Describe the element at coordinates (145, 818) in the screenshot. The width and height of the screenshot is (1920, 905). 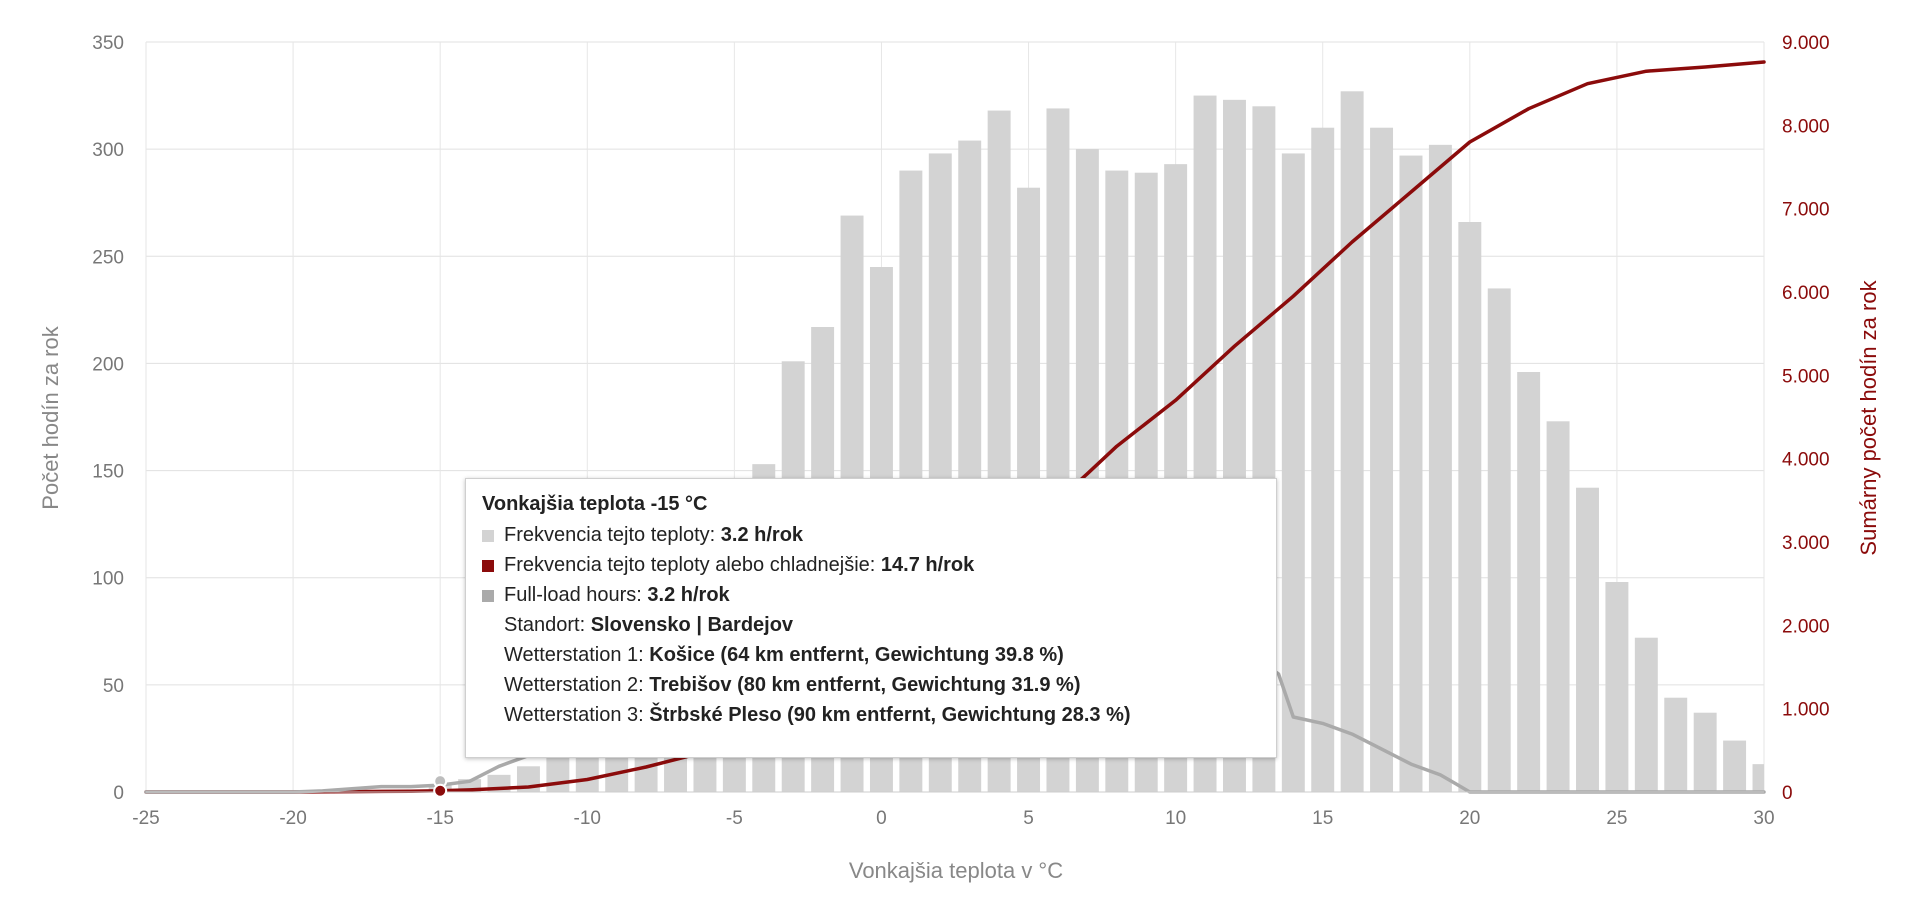
I see `x-tick-label: -25` at that location.